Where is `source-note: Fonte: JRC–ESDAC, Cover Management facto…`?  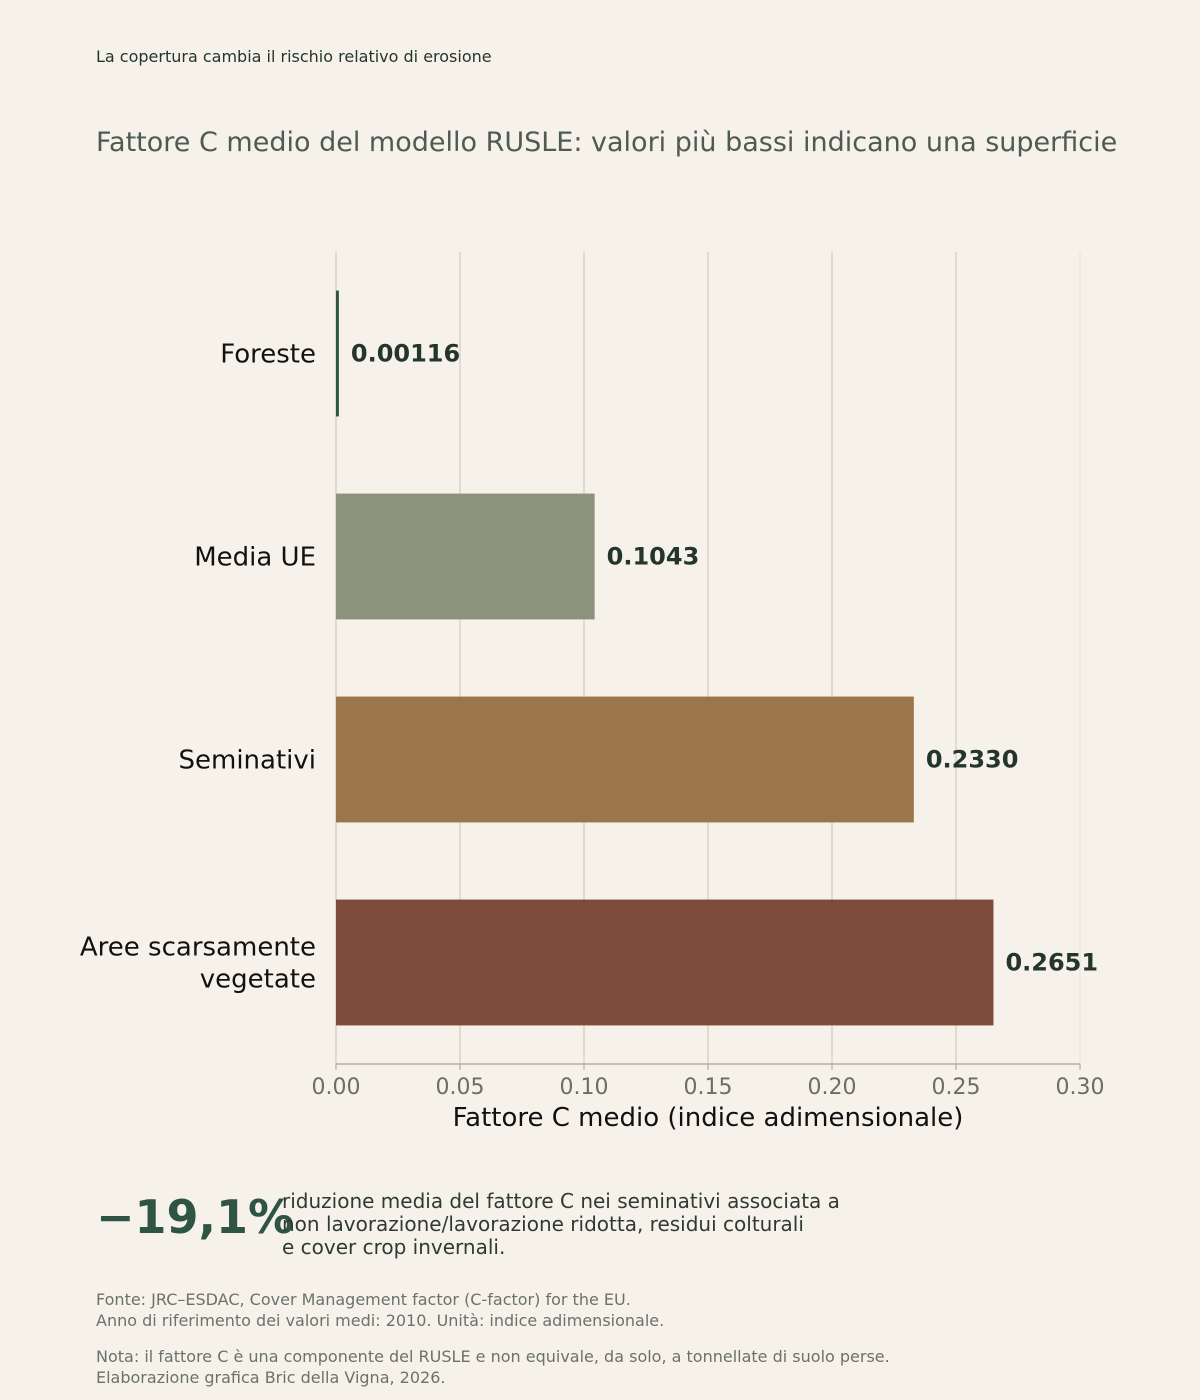 source-note: Fonte: JRC–ESDAC, Cover Management facto… is located at coordinates (380, 1310).